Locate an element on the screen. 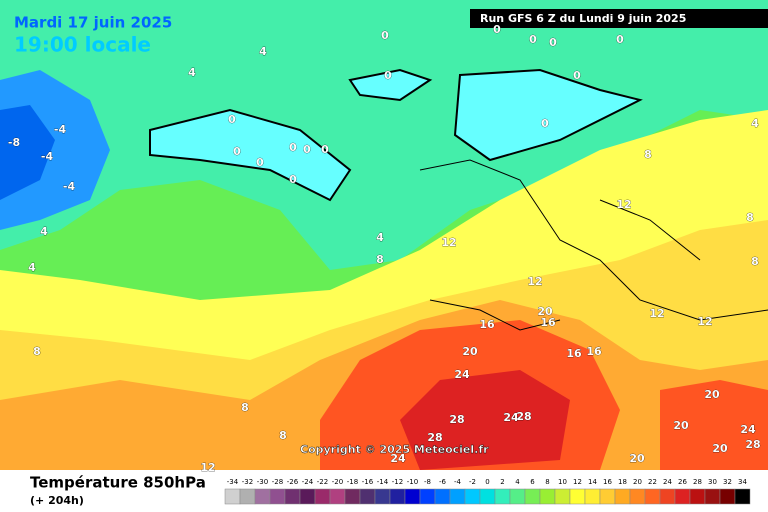 The image size is (768, 512). scale-label: -18 is located at coordinates (352, 482).